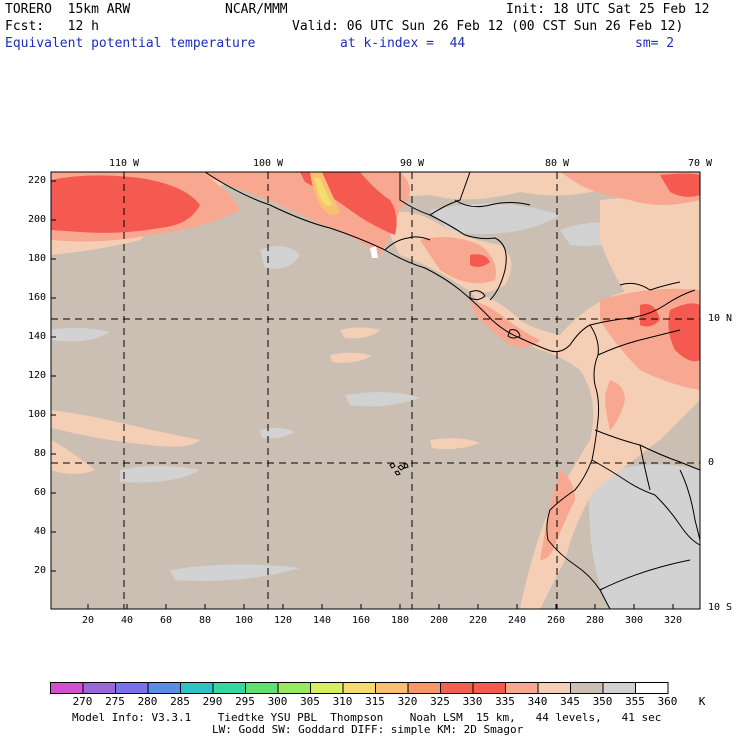 The image size is (740, 740). What do you see at coordinates (673, 620) in the screenshot?
I see `x-tick-label: 320` at bounding box center [673, 620].